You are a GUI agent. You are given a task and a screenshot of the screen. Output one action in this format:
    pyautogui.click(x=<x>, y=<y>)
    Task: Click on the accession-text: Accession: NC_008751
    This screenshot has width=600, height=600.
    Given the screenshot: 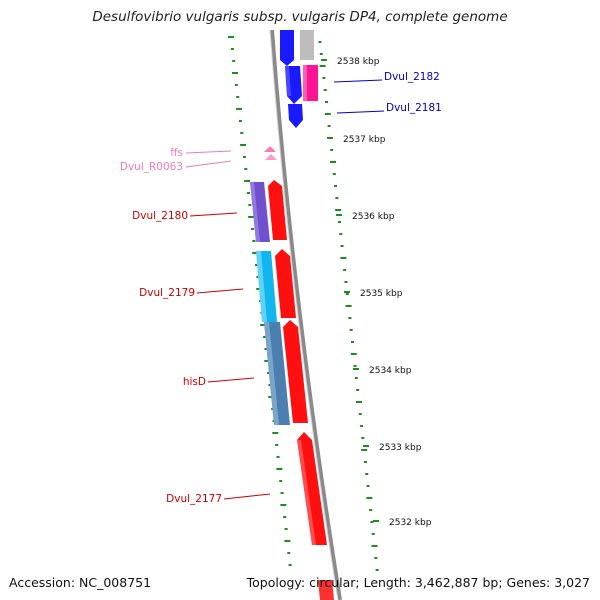 What is the action you would take?
    pyautogui.click(x=80, y=582)
    